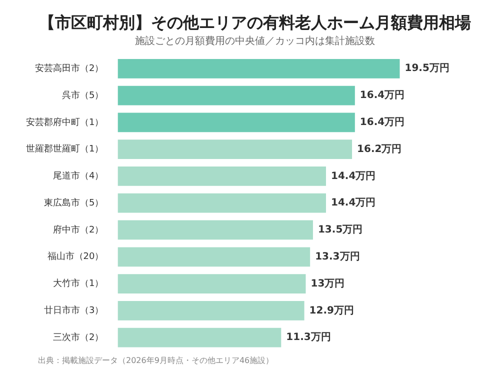 Image resolution: width=500 pixels, height=389 pixels. I want to click on data-label: 16.2万円, so click(379, 149).